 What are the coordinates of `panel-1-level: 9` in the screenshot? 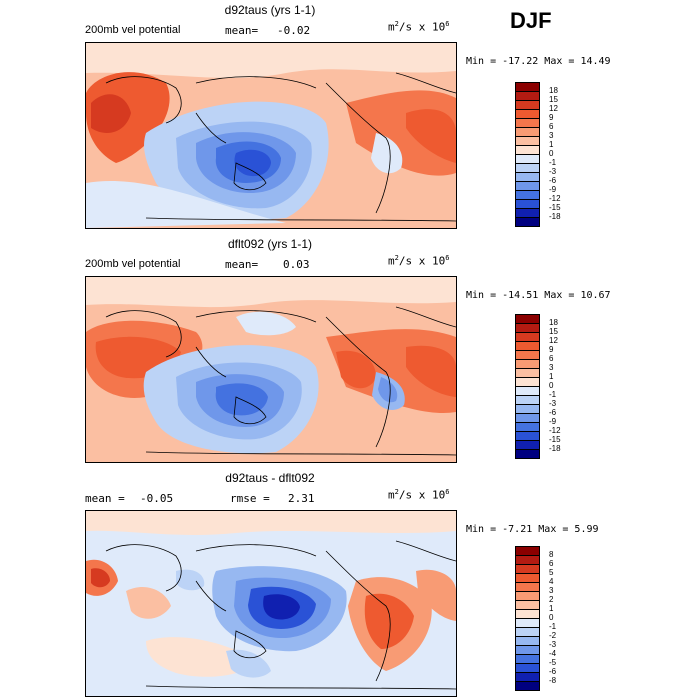 It's located at (551, 117).